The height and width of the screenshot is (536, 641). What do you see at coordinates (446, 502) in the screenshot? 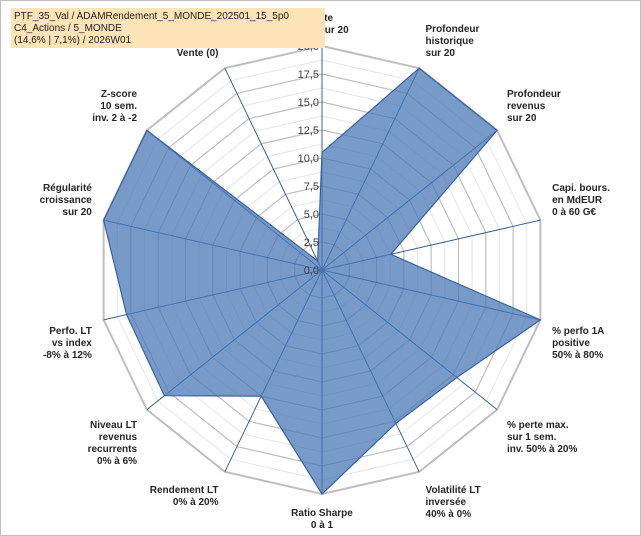
I see `category-label-line: inversée` at bounding box center [446, 502].